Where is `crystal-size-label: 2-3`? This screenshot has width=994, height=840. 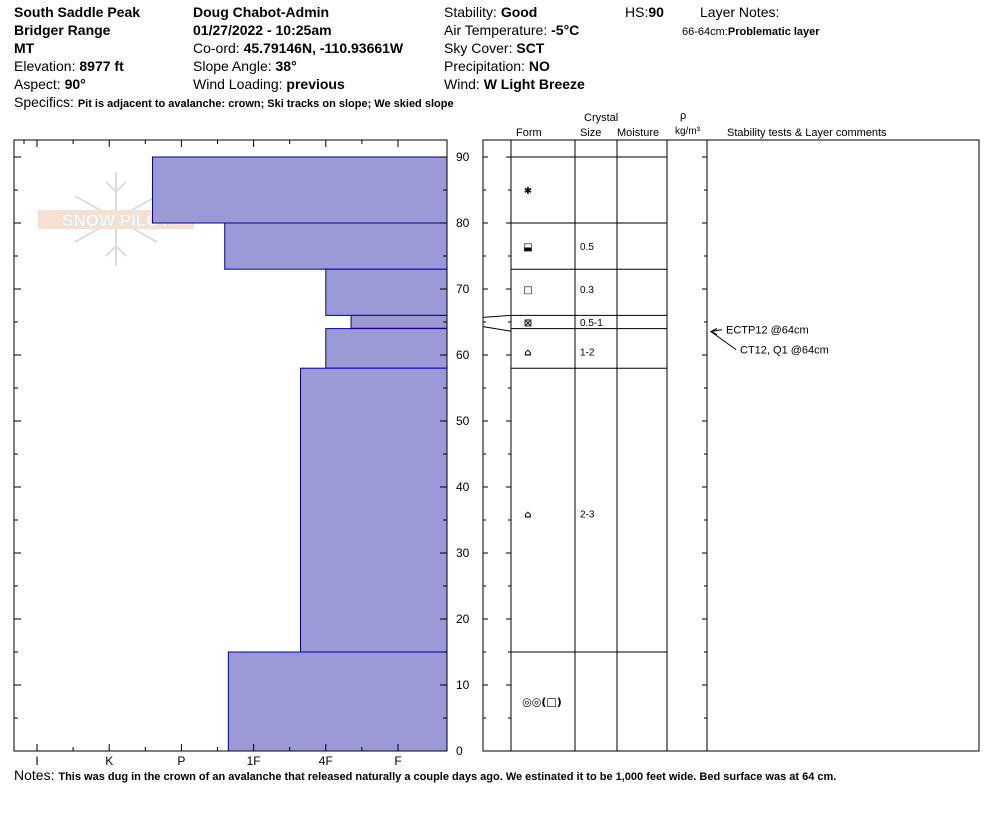
crystal-size-label: 2-3 is located at coordinates (587, 514).